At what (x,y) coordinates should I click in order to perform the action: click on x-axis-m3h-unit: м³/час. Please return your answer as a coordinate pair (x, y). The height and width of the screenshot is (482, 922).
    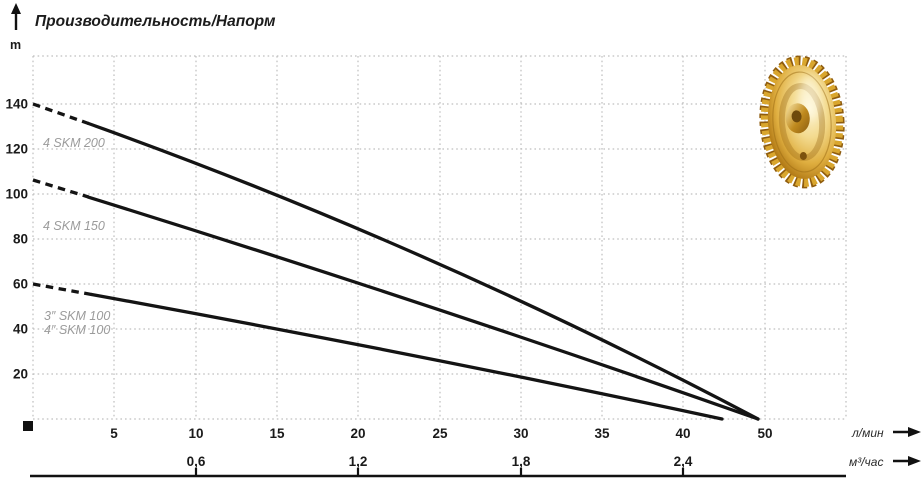
    Looking at the image, I should click on (866, 462).